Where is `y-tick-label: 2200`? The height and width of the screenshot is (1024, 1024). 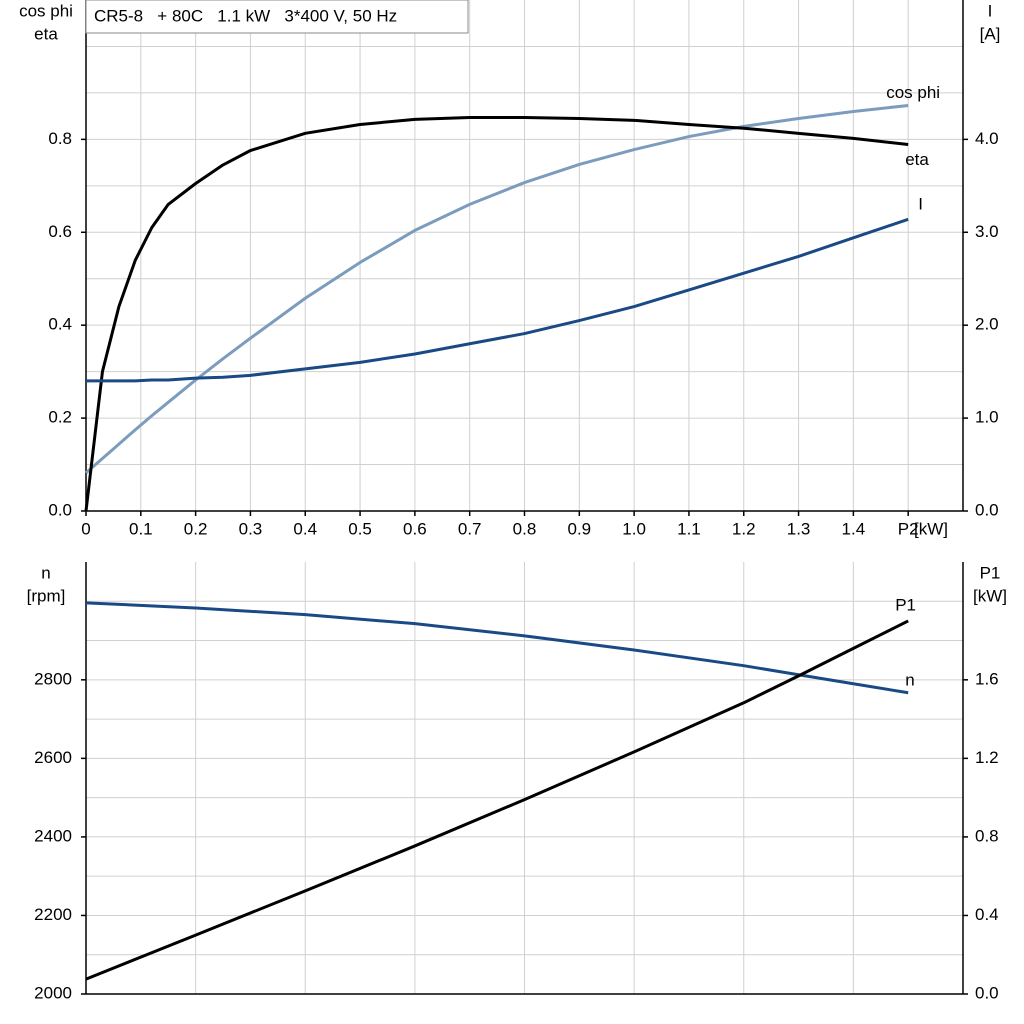 y-tick-label: 2200 is located at coordinates (53, 914).